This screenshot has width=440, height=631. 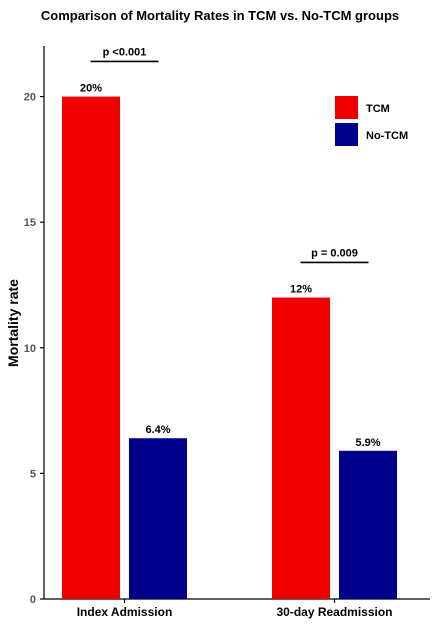 What do you see at coordinates (30, 223) in the screenshot?
I see `y-tick-label: 15` at bounding box center [30, 223].